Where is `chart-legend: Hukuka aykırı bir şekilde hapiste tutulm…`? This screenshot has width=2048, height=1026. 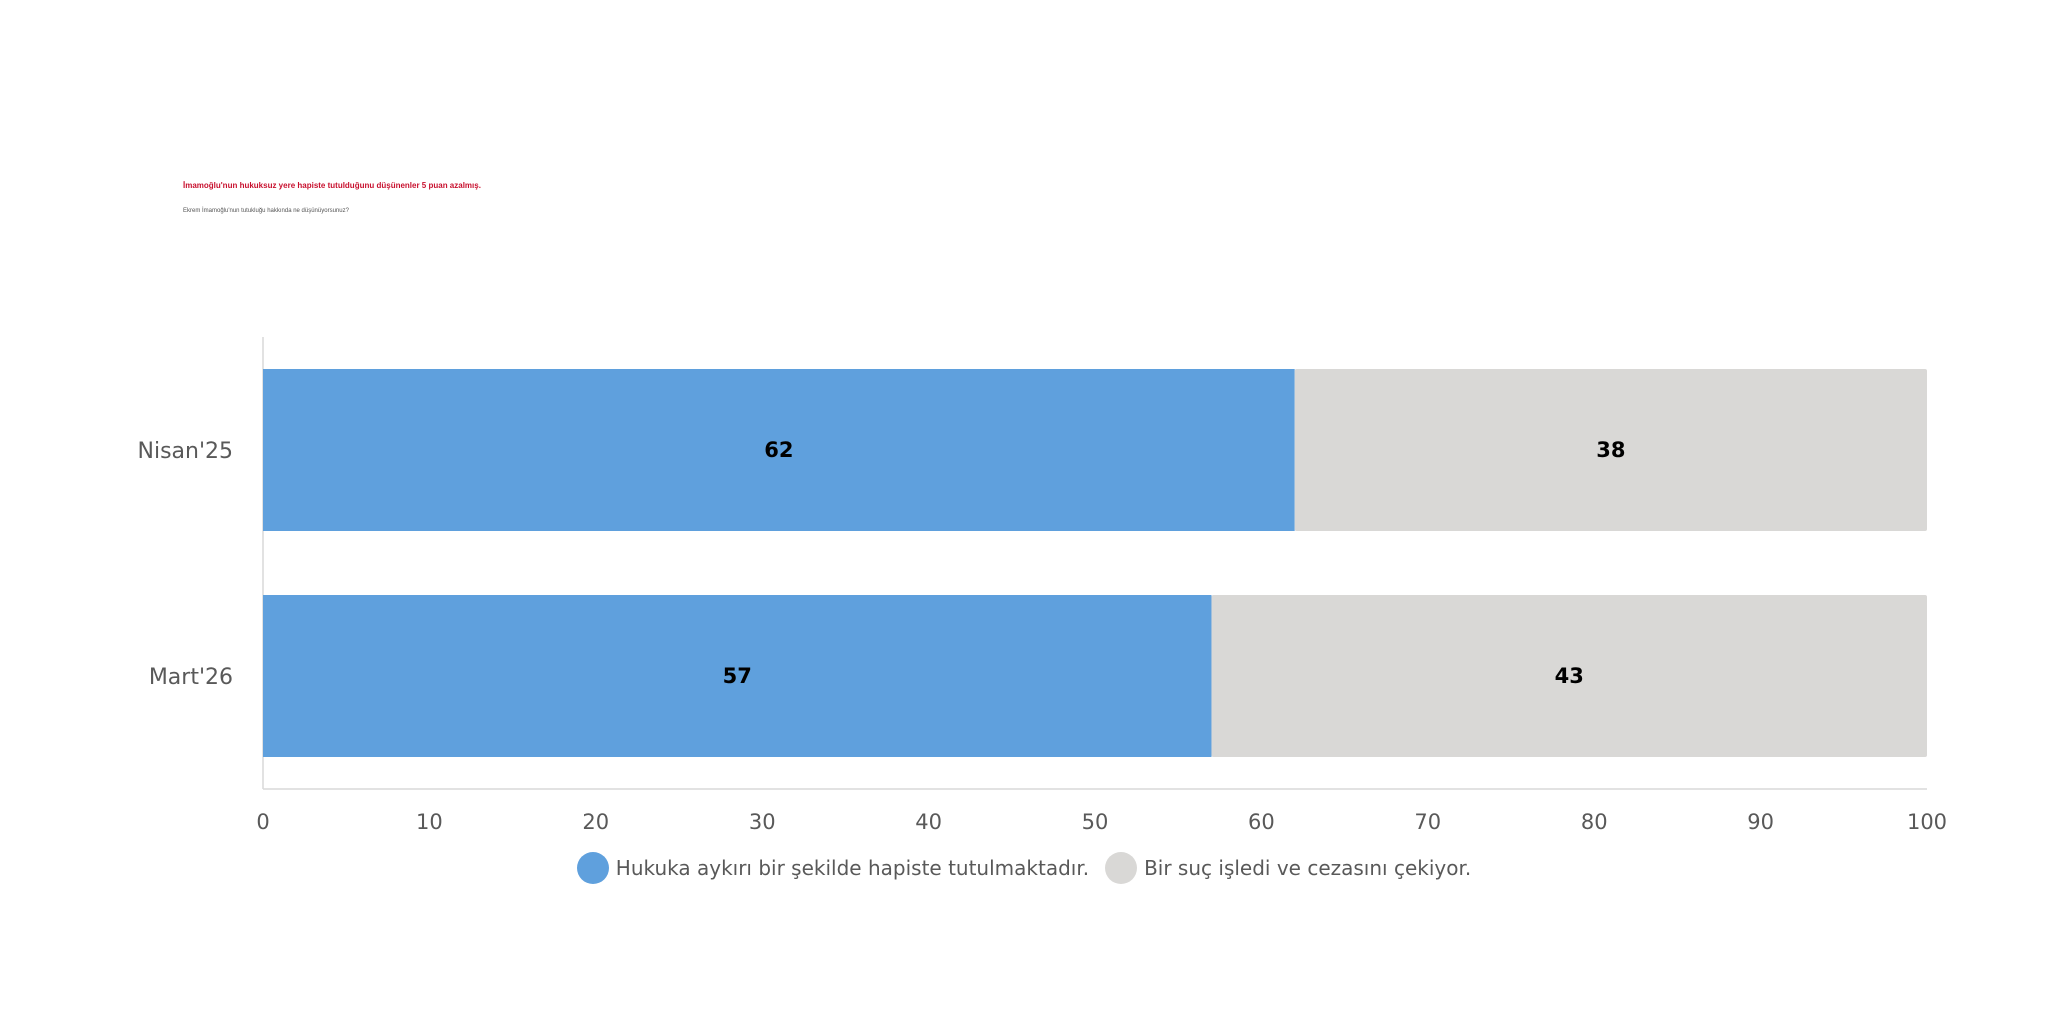
chart-legend: Hukuka aykırı bir şekilde hapiste tutulm… is located at coordinates (1024, 868).